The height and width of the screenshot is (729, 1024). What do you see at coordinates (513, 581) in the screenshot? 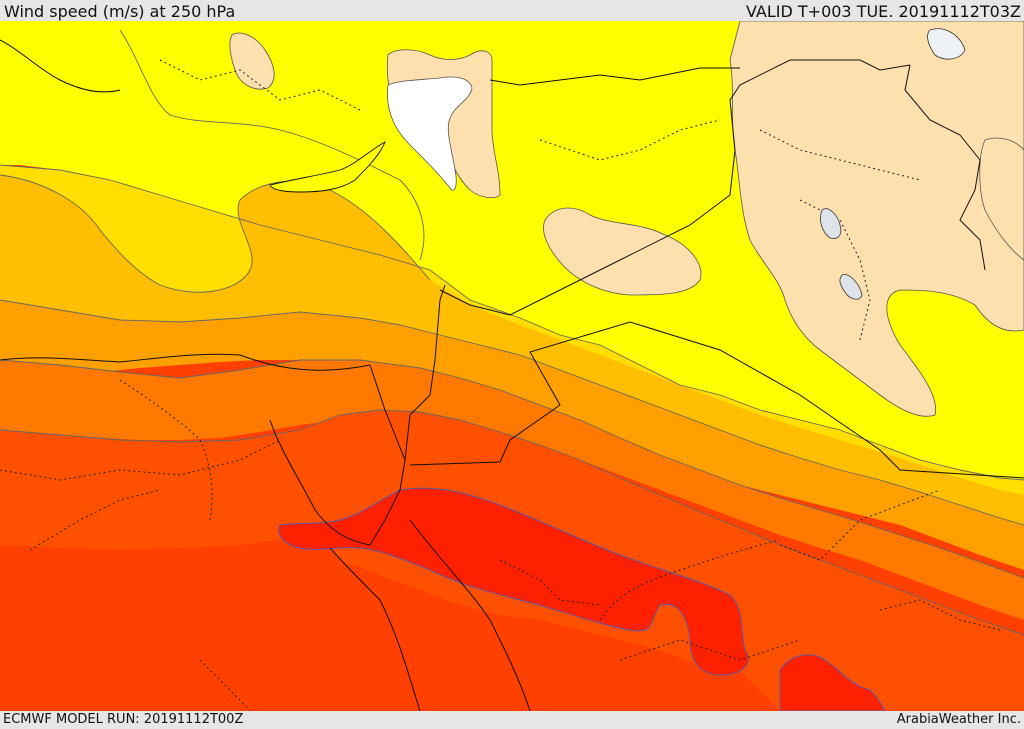
I see `band-red-core` at bounding box center [513, 581].